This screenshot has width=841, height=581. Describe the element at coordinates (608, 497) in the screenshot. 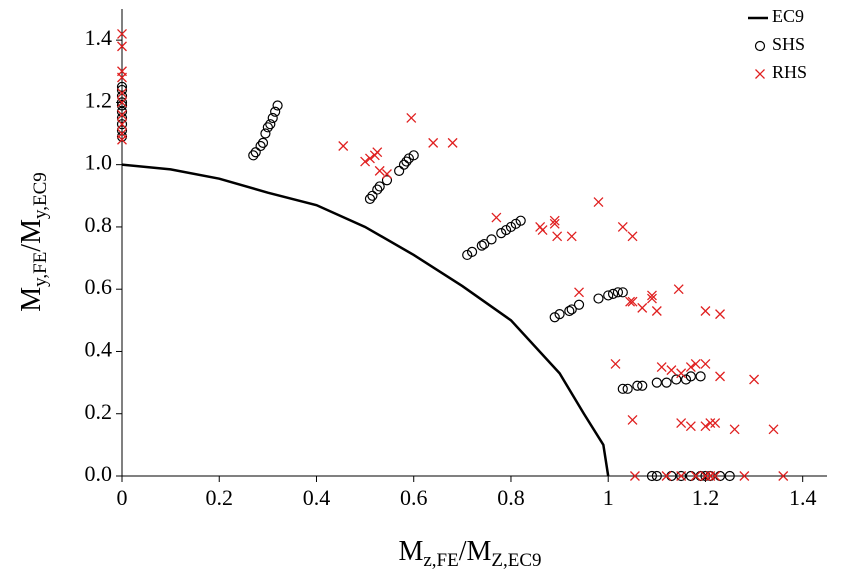

I see `x-tick-label: 1` at that location.